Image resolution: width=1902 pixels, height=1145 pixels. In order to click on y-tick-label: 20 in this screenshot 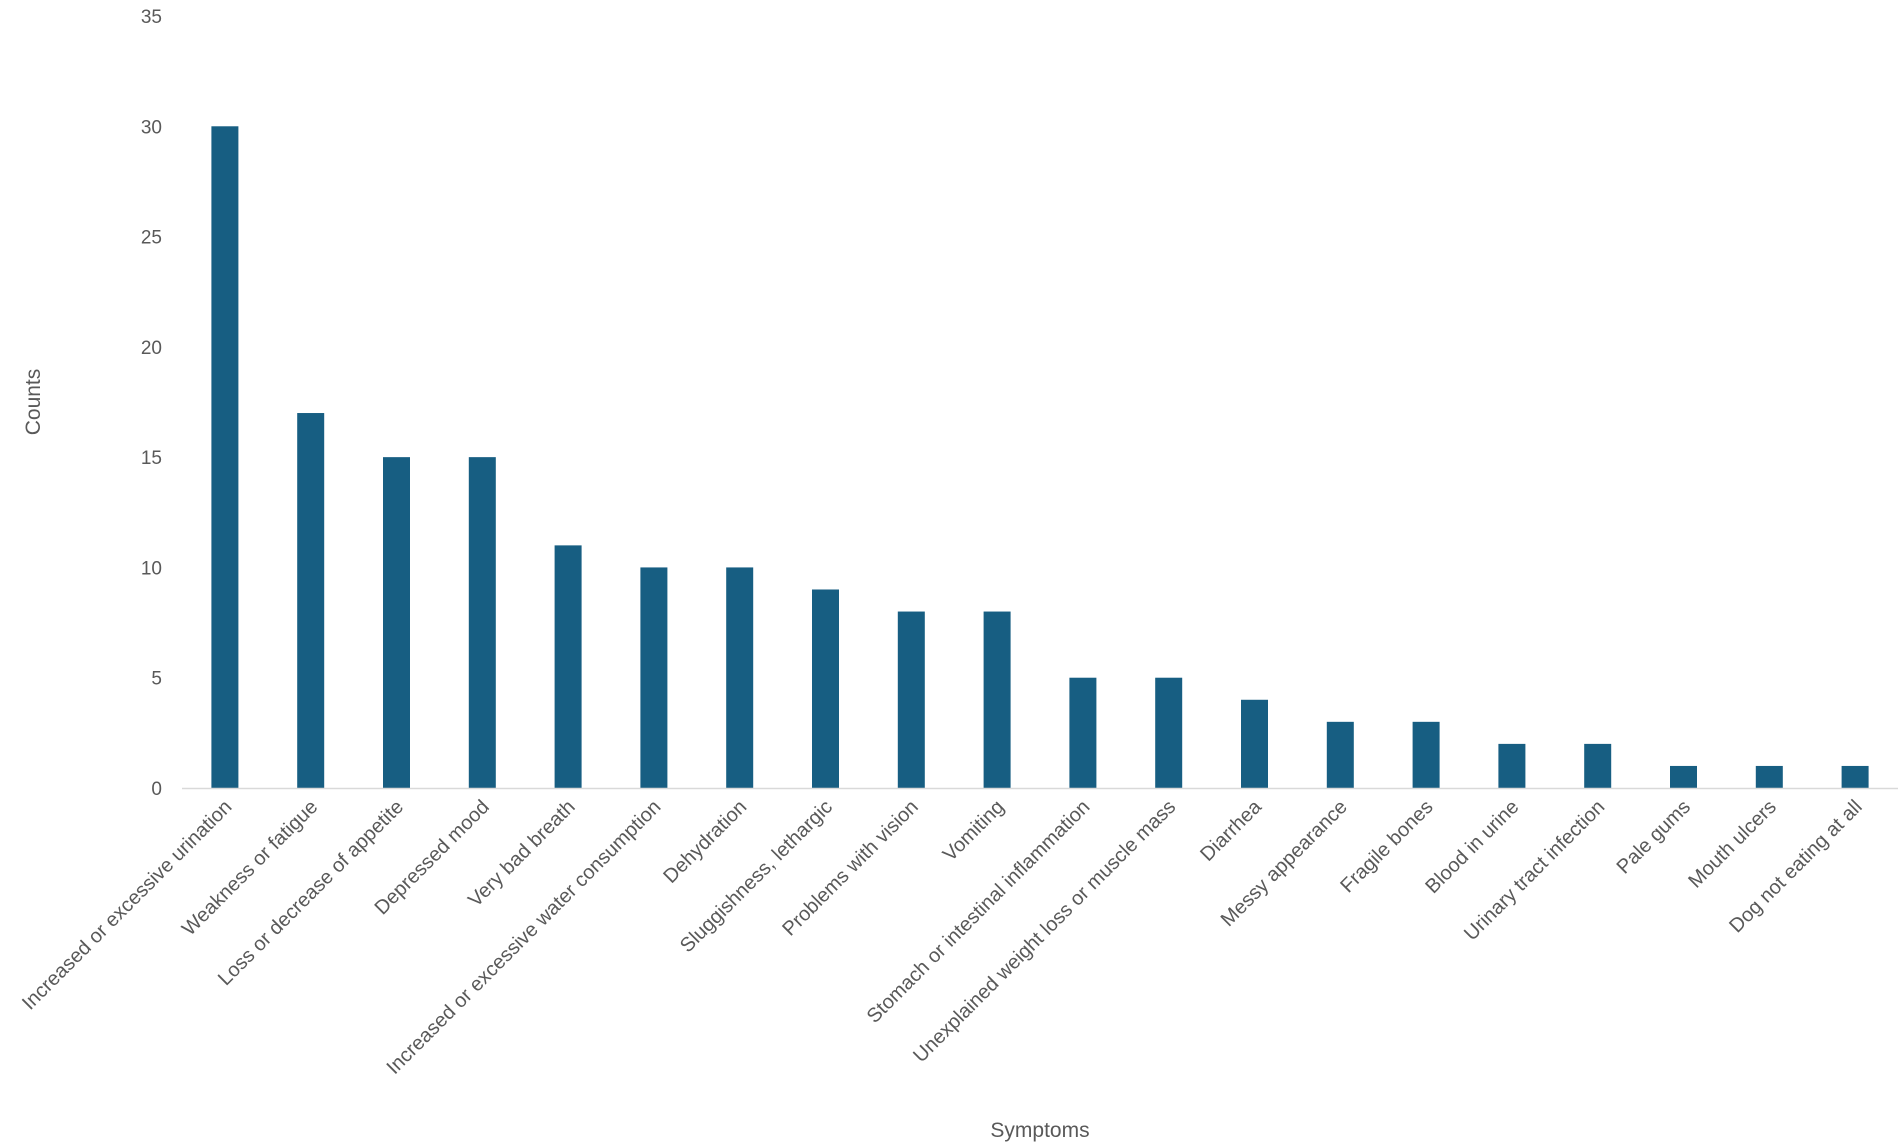, I will do `click(151, 348)`.